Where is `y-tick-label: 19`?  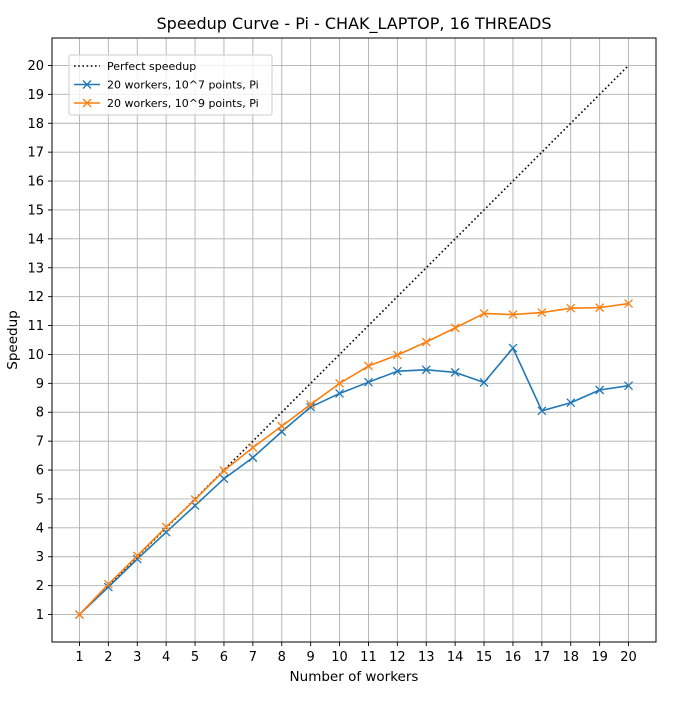 y-tick-label: 19 is located at coordinates (35, 95).